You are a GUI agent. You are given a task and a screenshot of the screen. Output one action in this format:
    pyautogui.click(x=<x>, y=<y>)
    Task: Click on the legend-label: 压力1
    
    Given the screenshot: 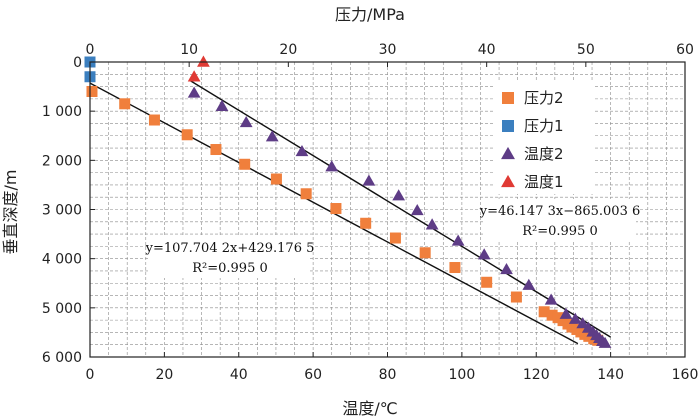 What is the action you would take?
    pyautogui.click(x=544, y=126)
    